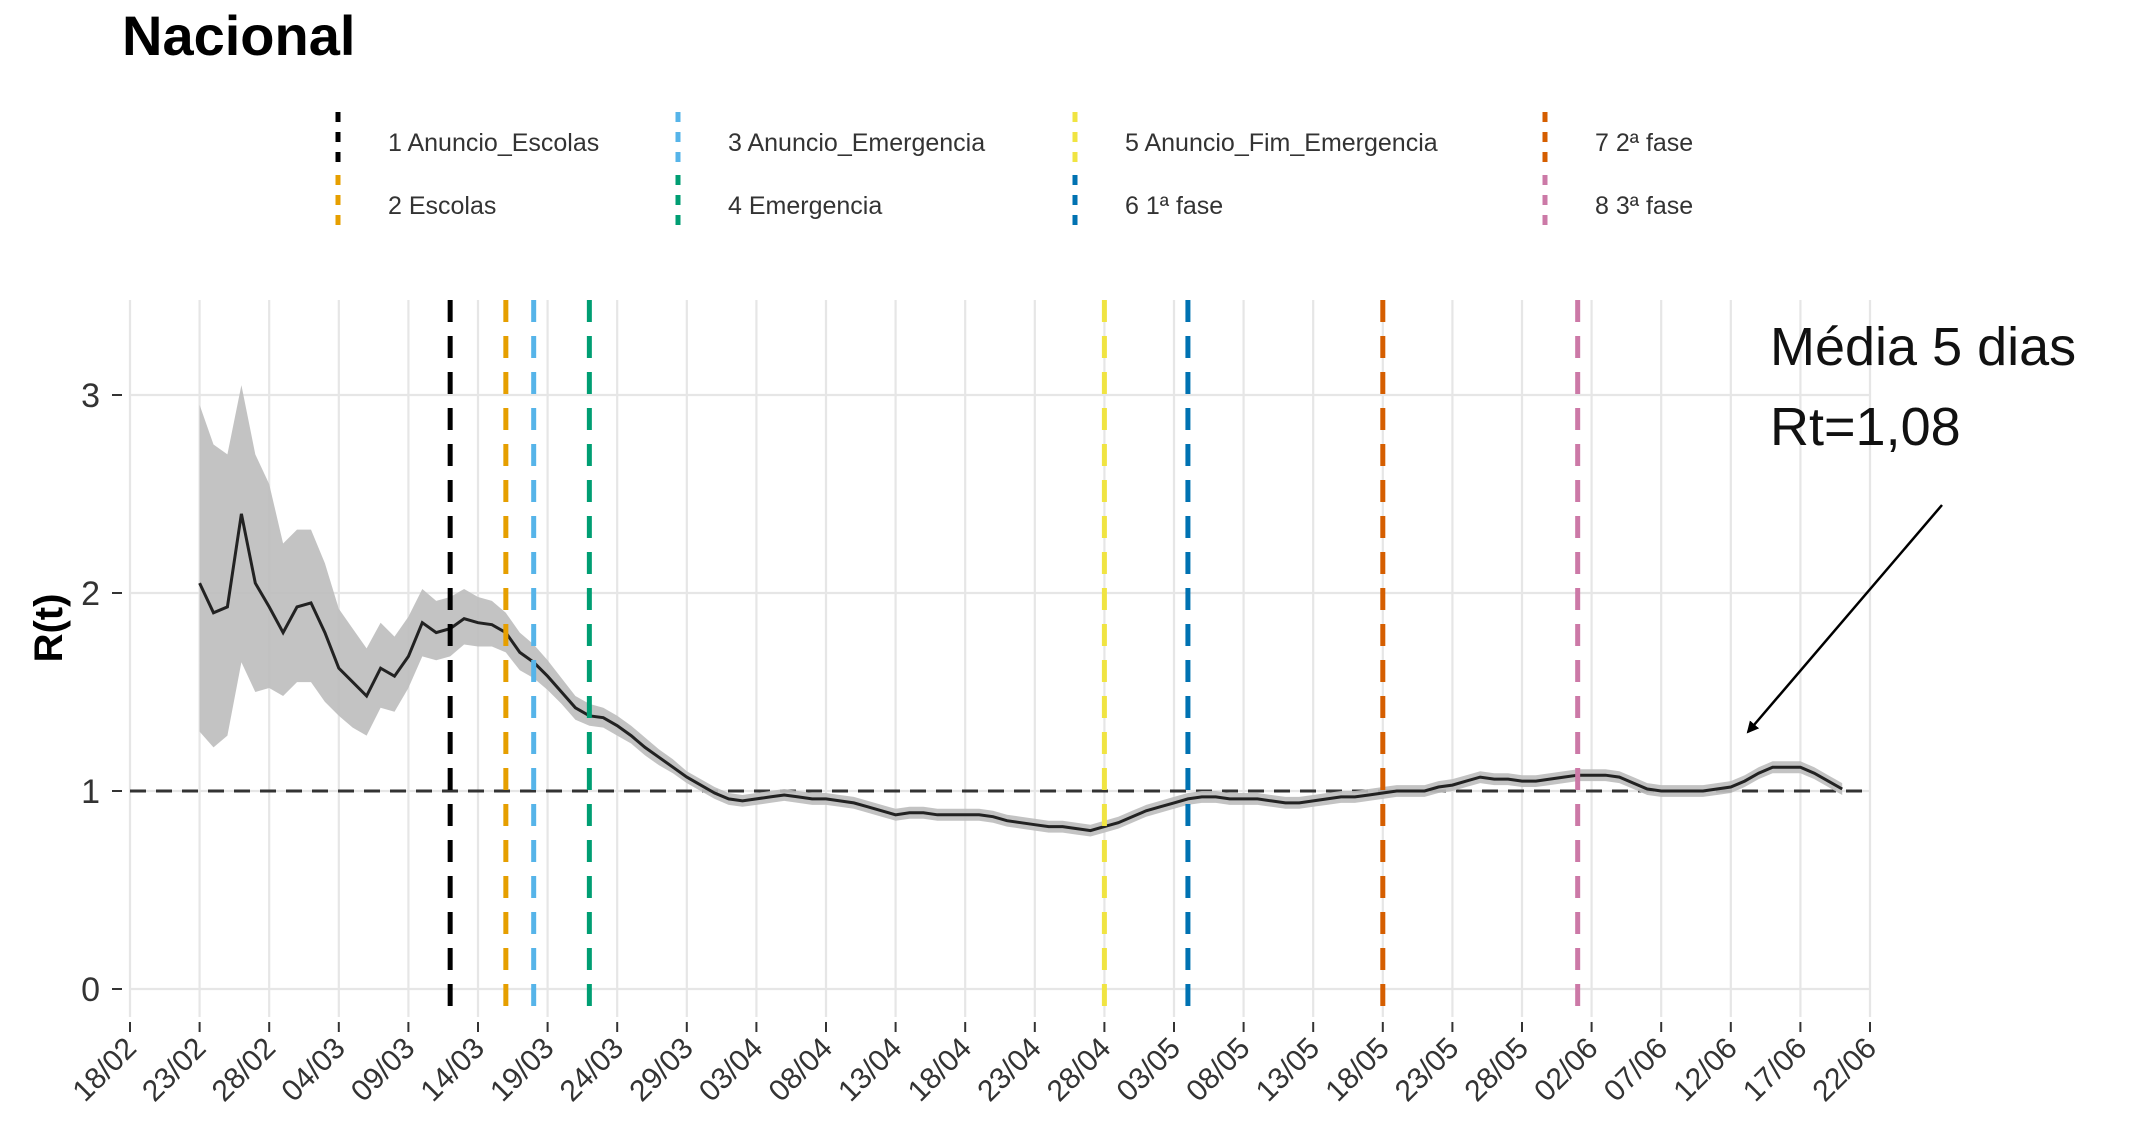 Image resolution: width=2149 pixels, height=1133 pixels. I want to click on x-tick-label: 23/02, so click(174, 1070).